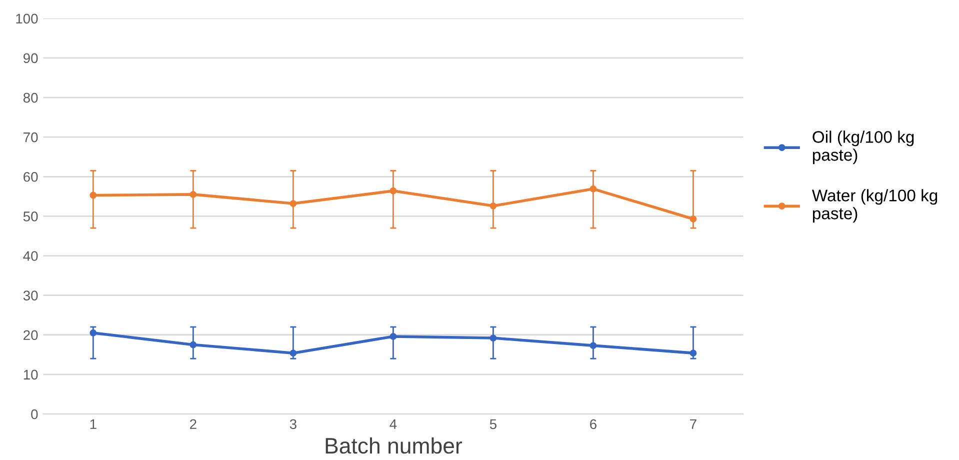 The height and width of the screenshot is (460, 959). I want to click on x-tick-label: 2, so click(193, 424).